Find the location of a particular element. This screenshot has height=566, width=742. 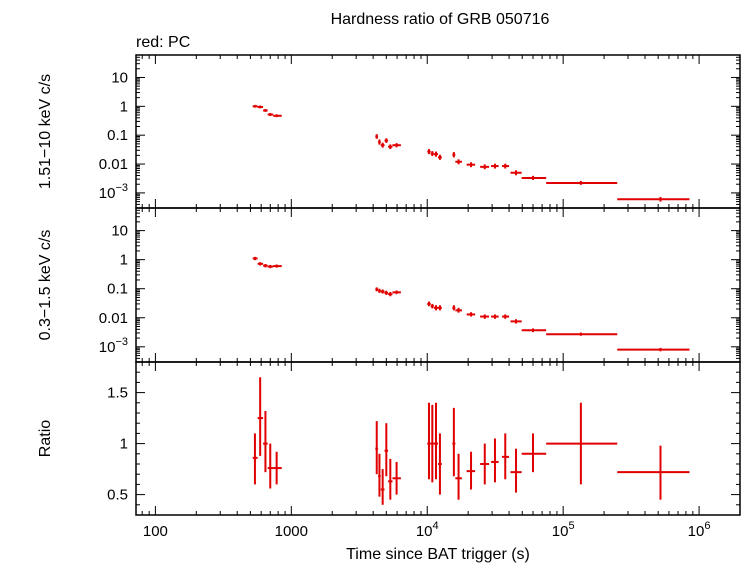

x-tick-label: 10⁶ is located at coordinates (699, 530).